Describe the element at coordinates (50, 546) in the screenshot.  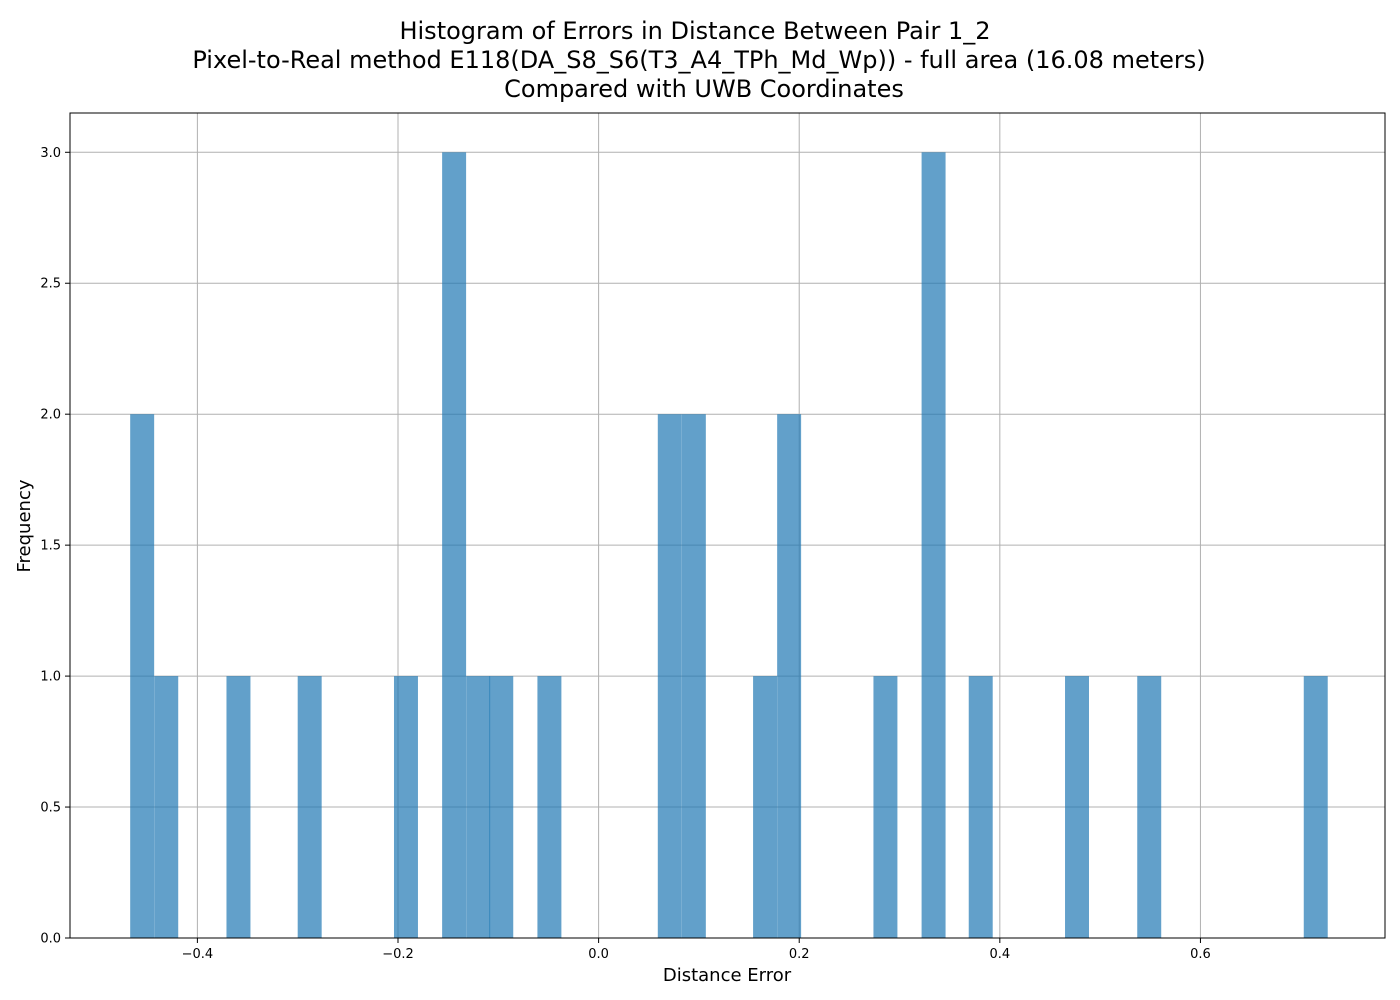
I see `y-tick-label: 1.5` at that location.